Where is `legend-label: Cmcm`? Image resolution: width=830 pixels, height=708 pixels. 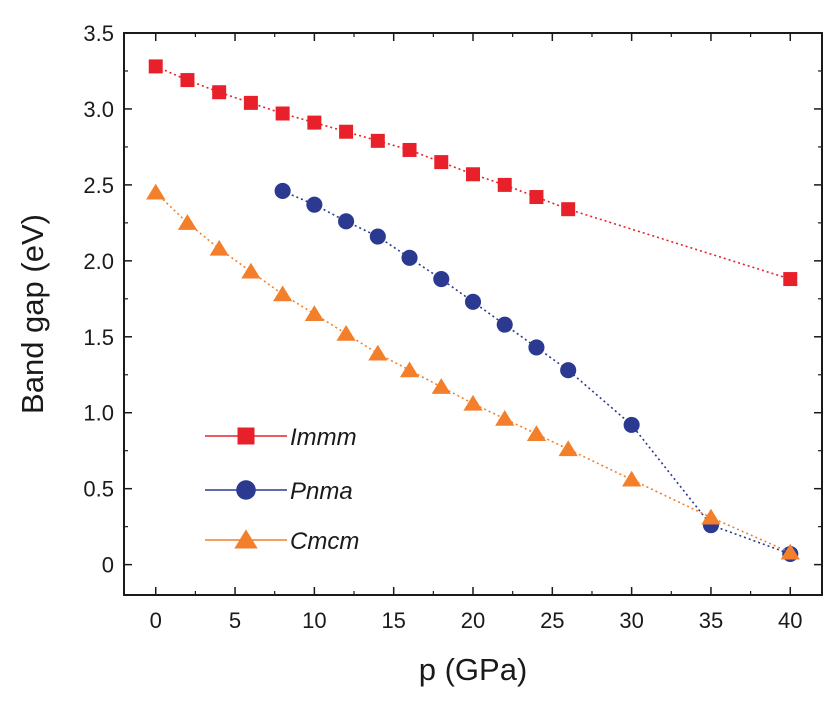
legend-label: Cmcm is located at coordinates (324, 541).